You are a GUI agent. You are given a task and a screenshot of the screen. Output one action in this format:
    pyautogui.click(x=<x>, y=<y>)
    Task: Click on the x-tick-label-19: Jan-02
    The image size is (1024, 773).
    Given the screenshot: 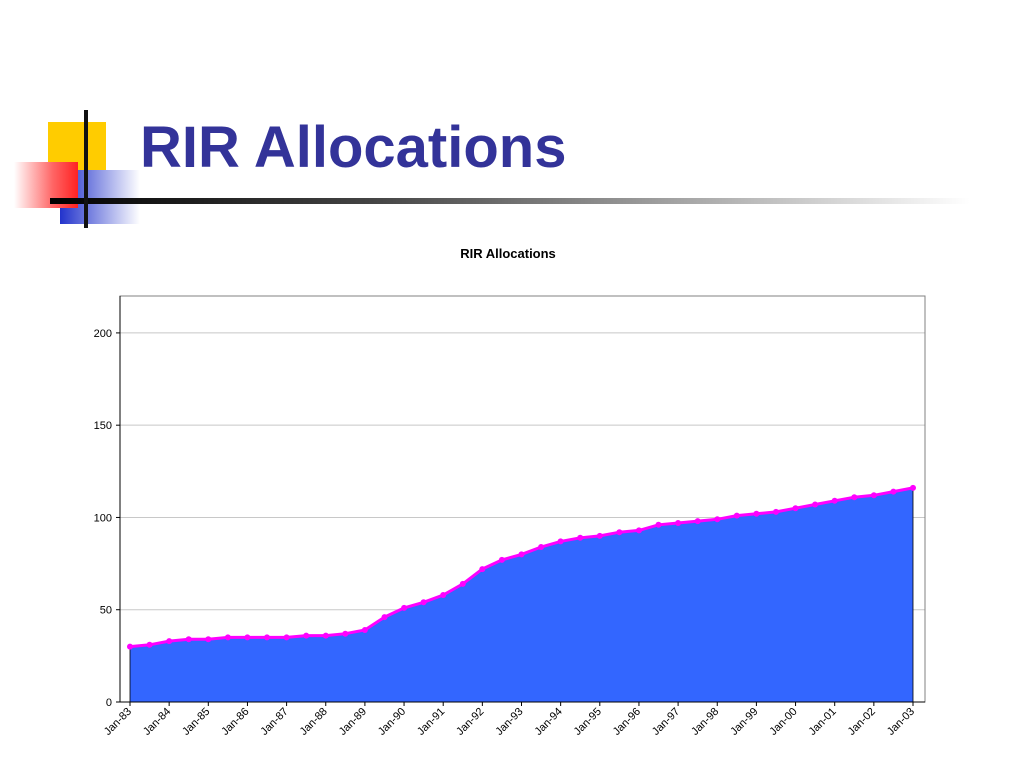 What is the action you would take?
    pyautogui.click(x=862, y=722)
    